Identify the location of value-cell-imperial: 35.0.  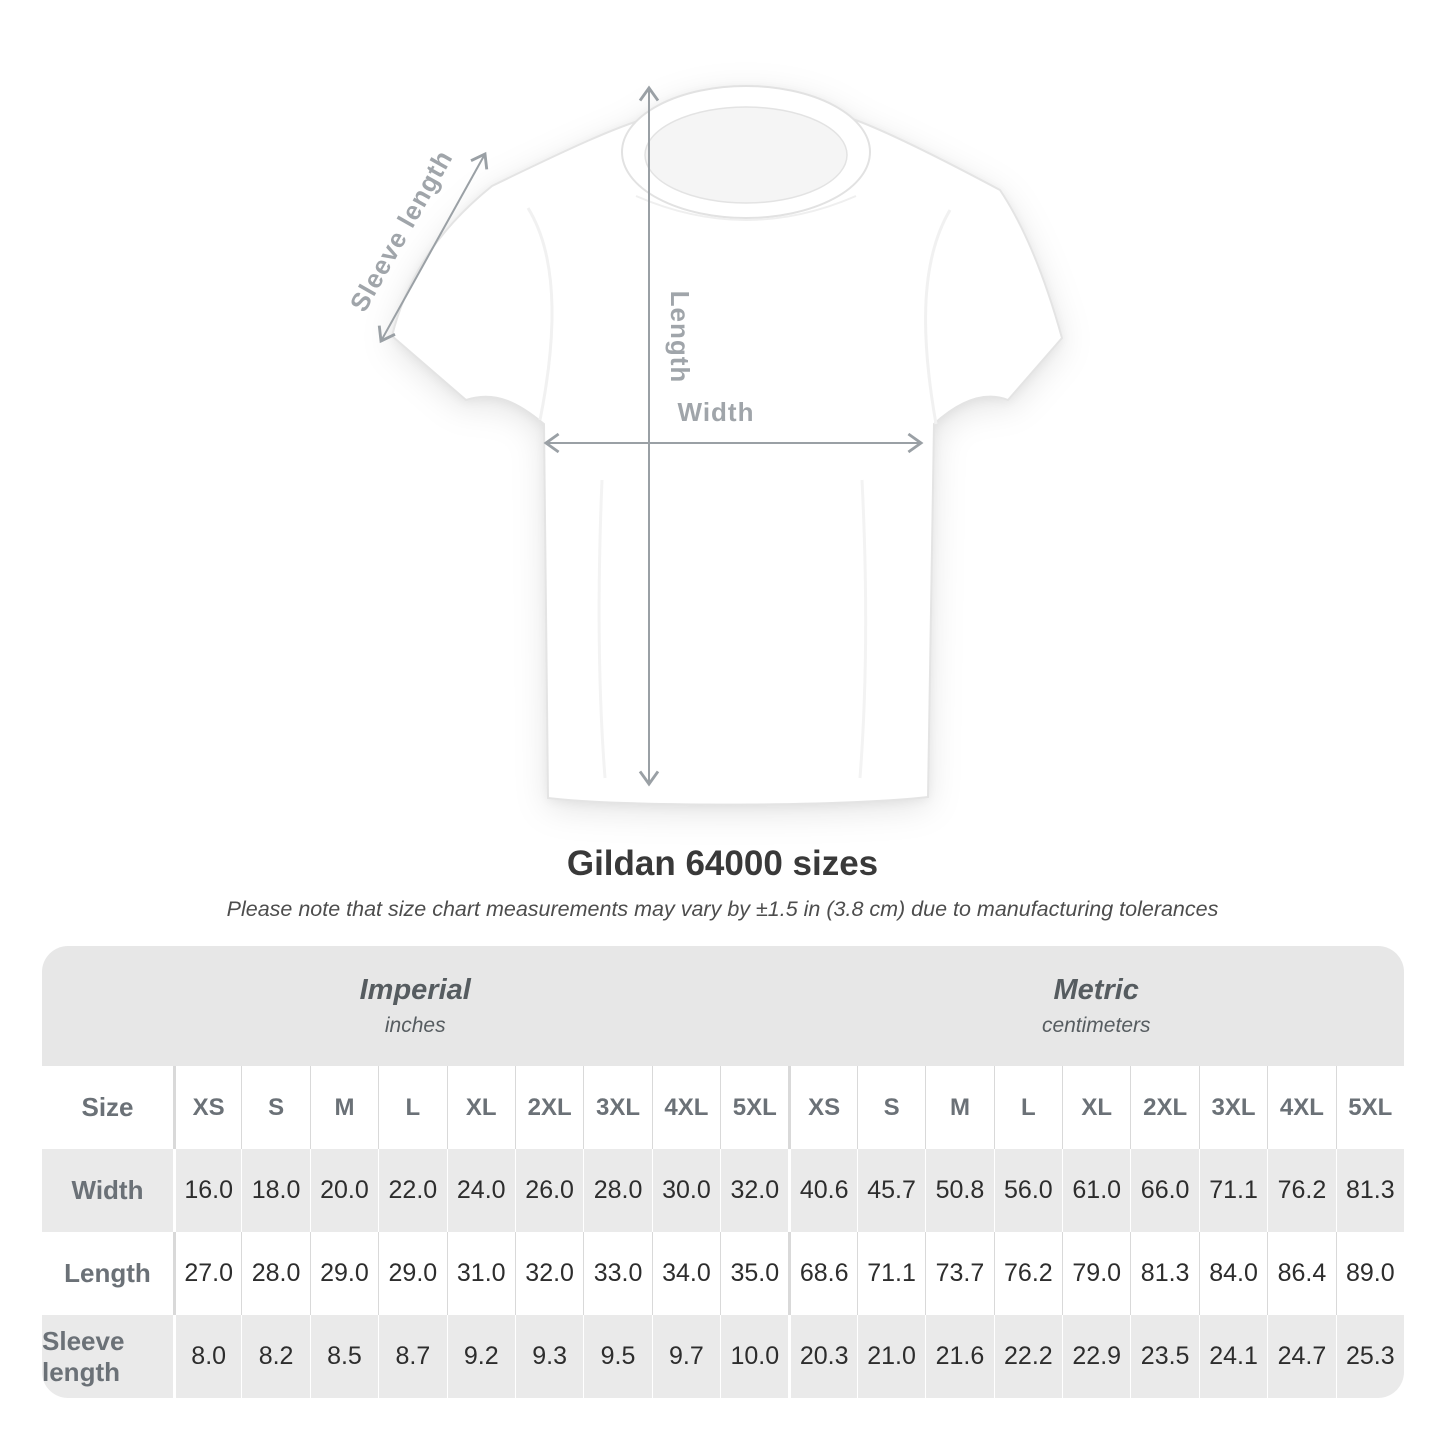
(754, 1273).